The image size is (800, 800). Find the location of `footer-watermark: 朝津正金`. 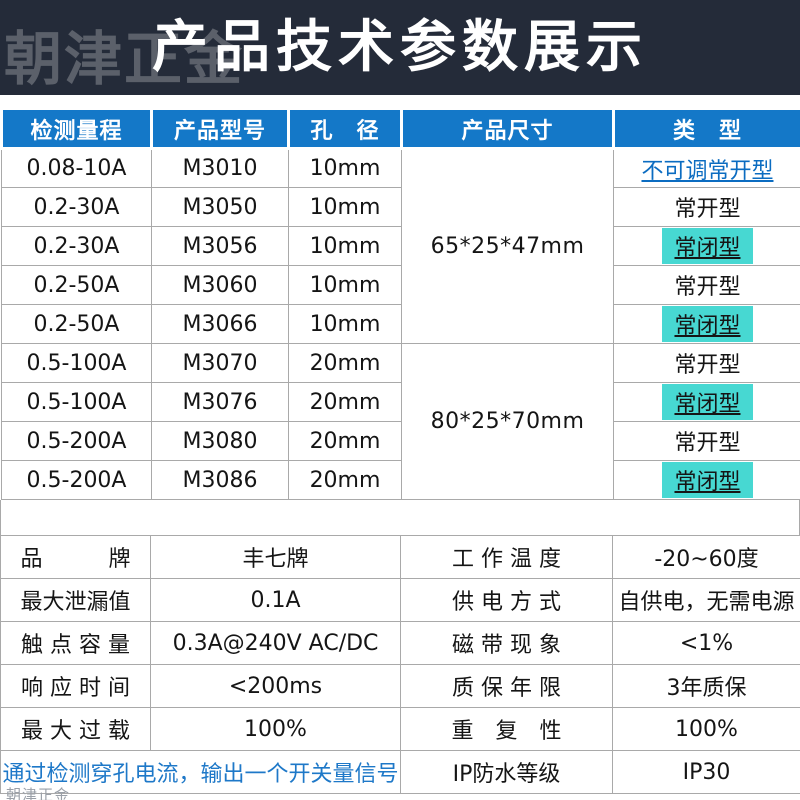

footer-watermark: 朝津正金 is located at coordinates (38, 793).